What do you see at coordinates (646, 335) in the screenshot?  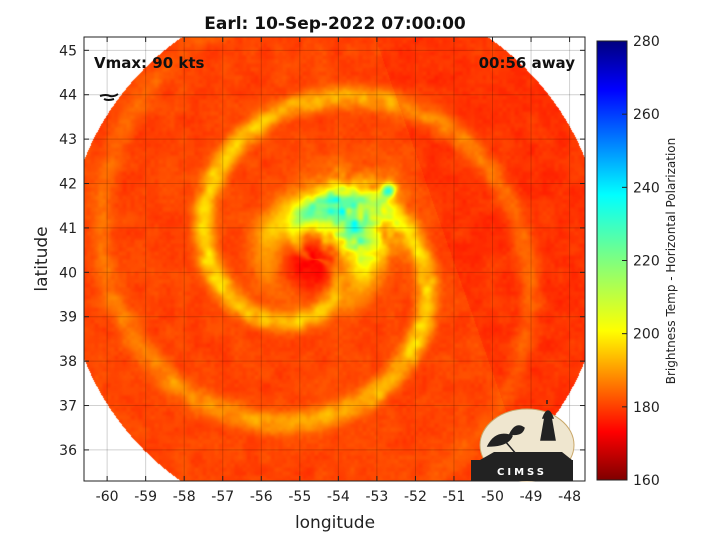 I see `colorbar-tick-label: 200` at bounding box center [646, 335].